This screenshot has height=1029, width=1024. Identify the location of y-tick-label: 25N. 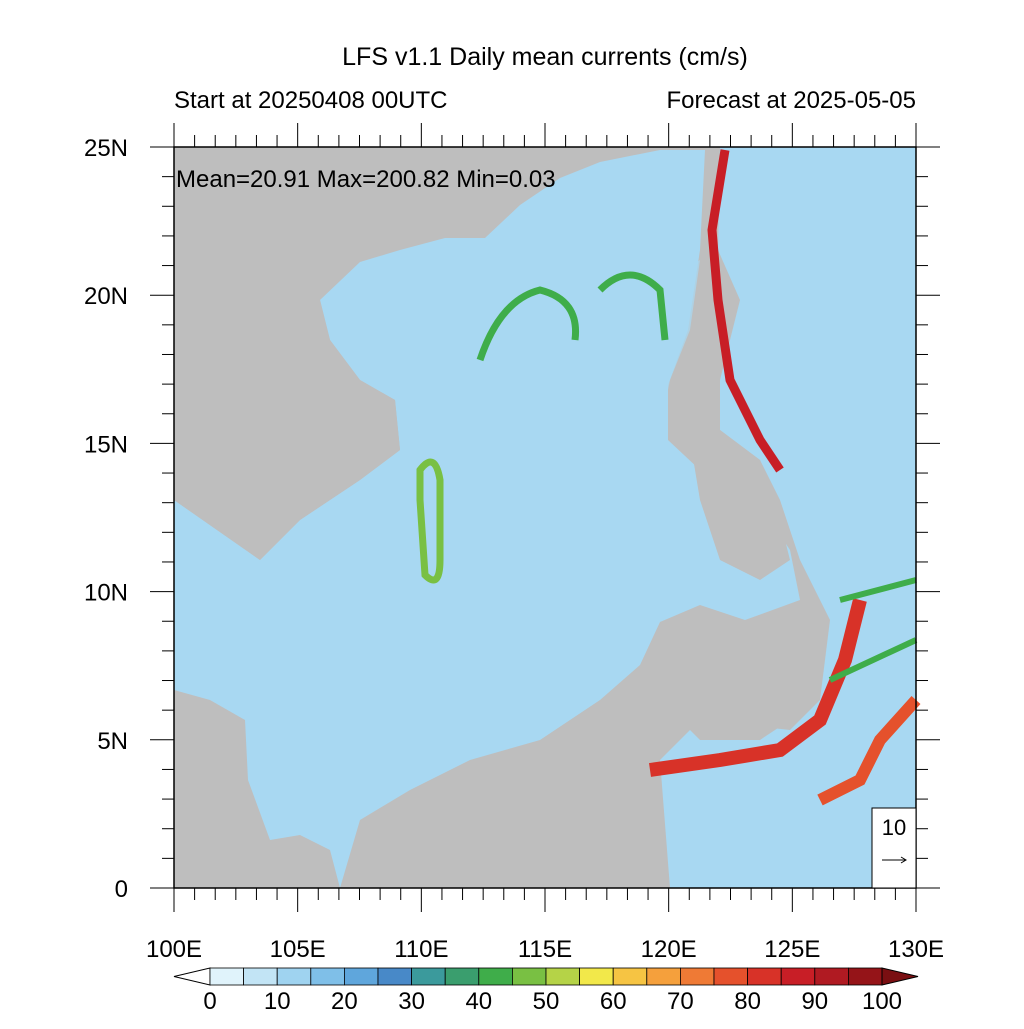
(106, 148).